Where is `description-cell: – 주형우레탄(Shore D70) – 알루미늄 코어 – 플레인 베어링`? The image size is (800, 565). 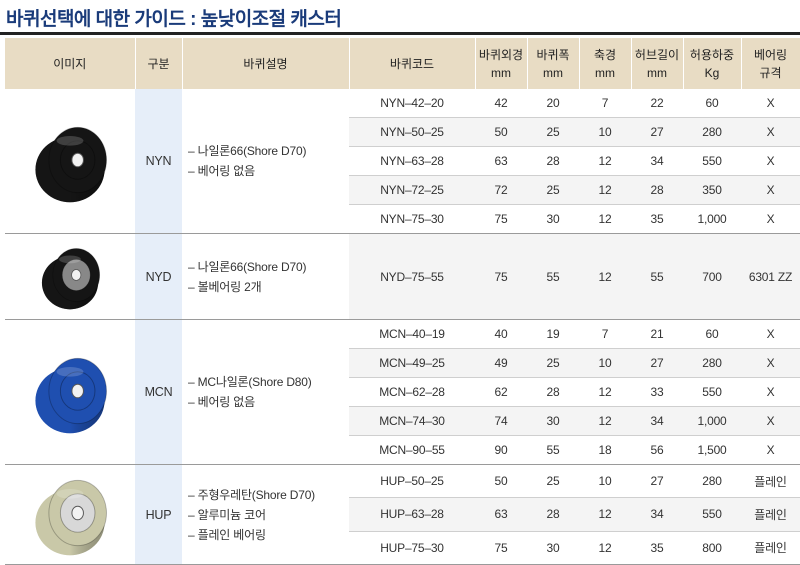 description-cell: – 주형우레탄(Shore D70) – 알루미늄 코어 – 플레인 베어링 is located at coordinates (265, 514).